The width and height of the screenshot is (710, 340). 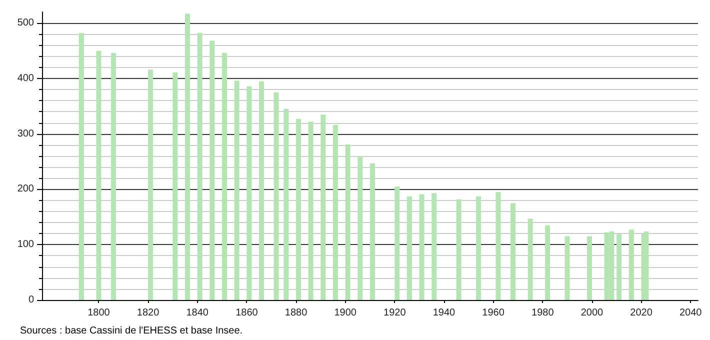 I want to click on x-tick-label: 1800, so click(x=99, y=313).